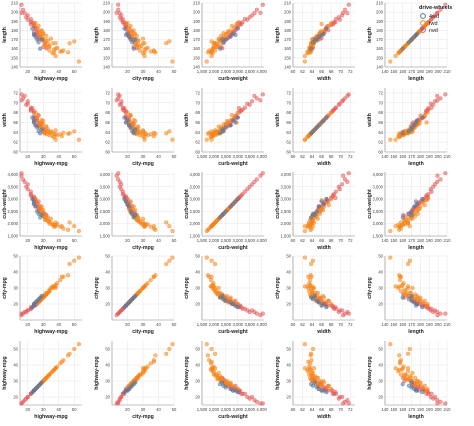  I want to click on x-tick-label: 20, so click(27, 71).